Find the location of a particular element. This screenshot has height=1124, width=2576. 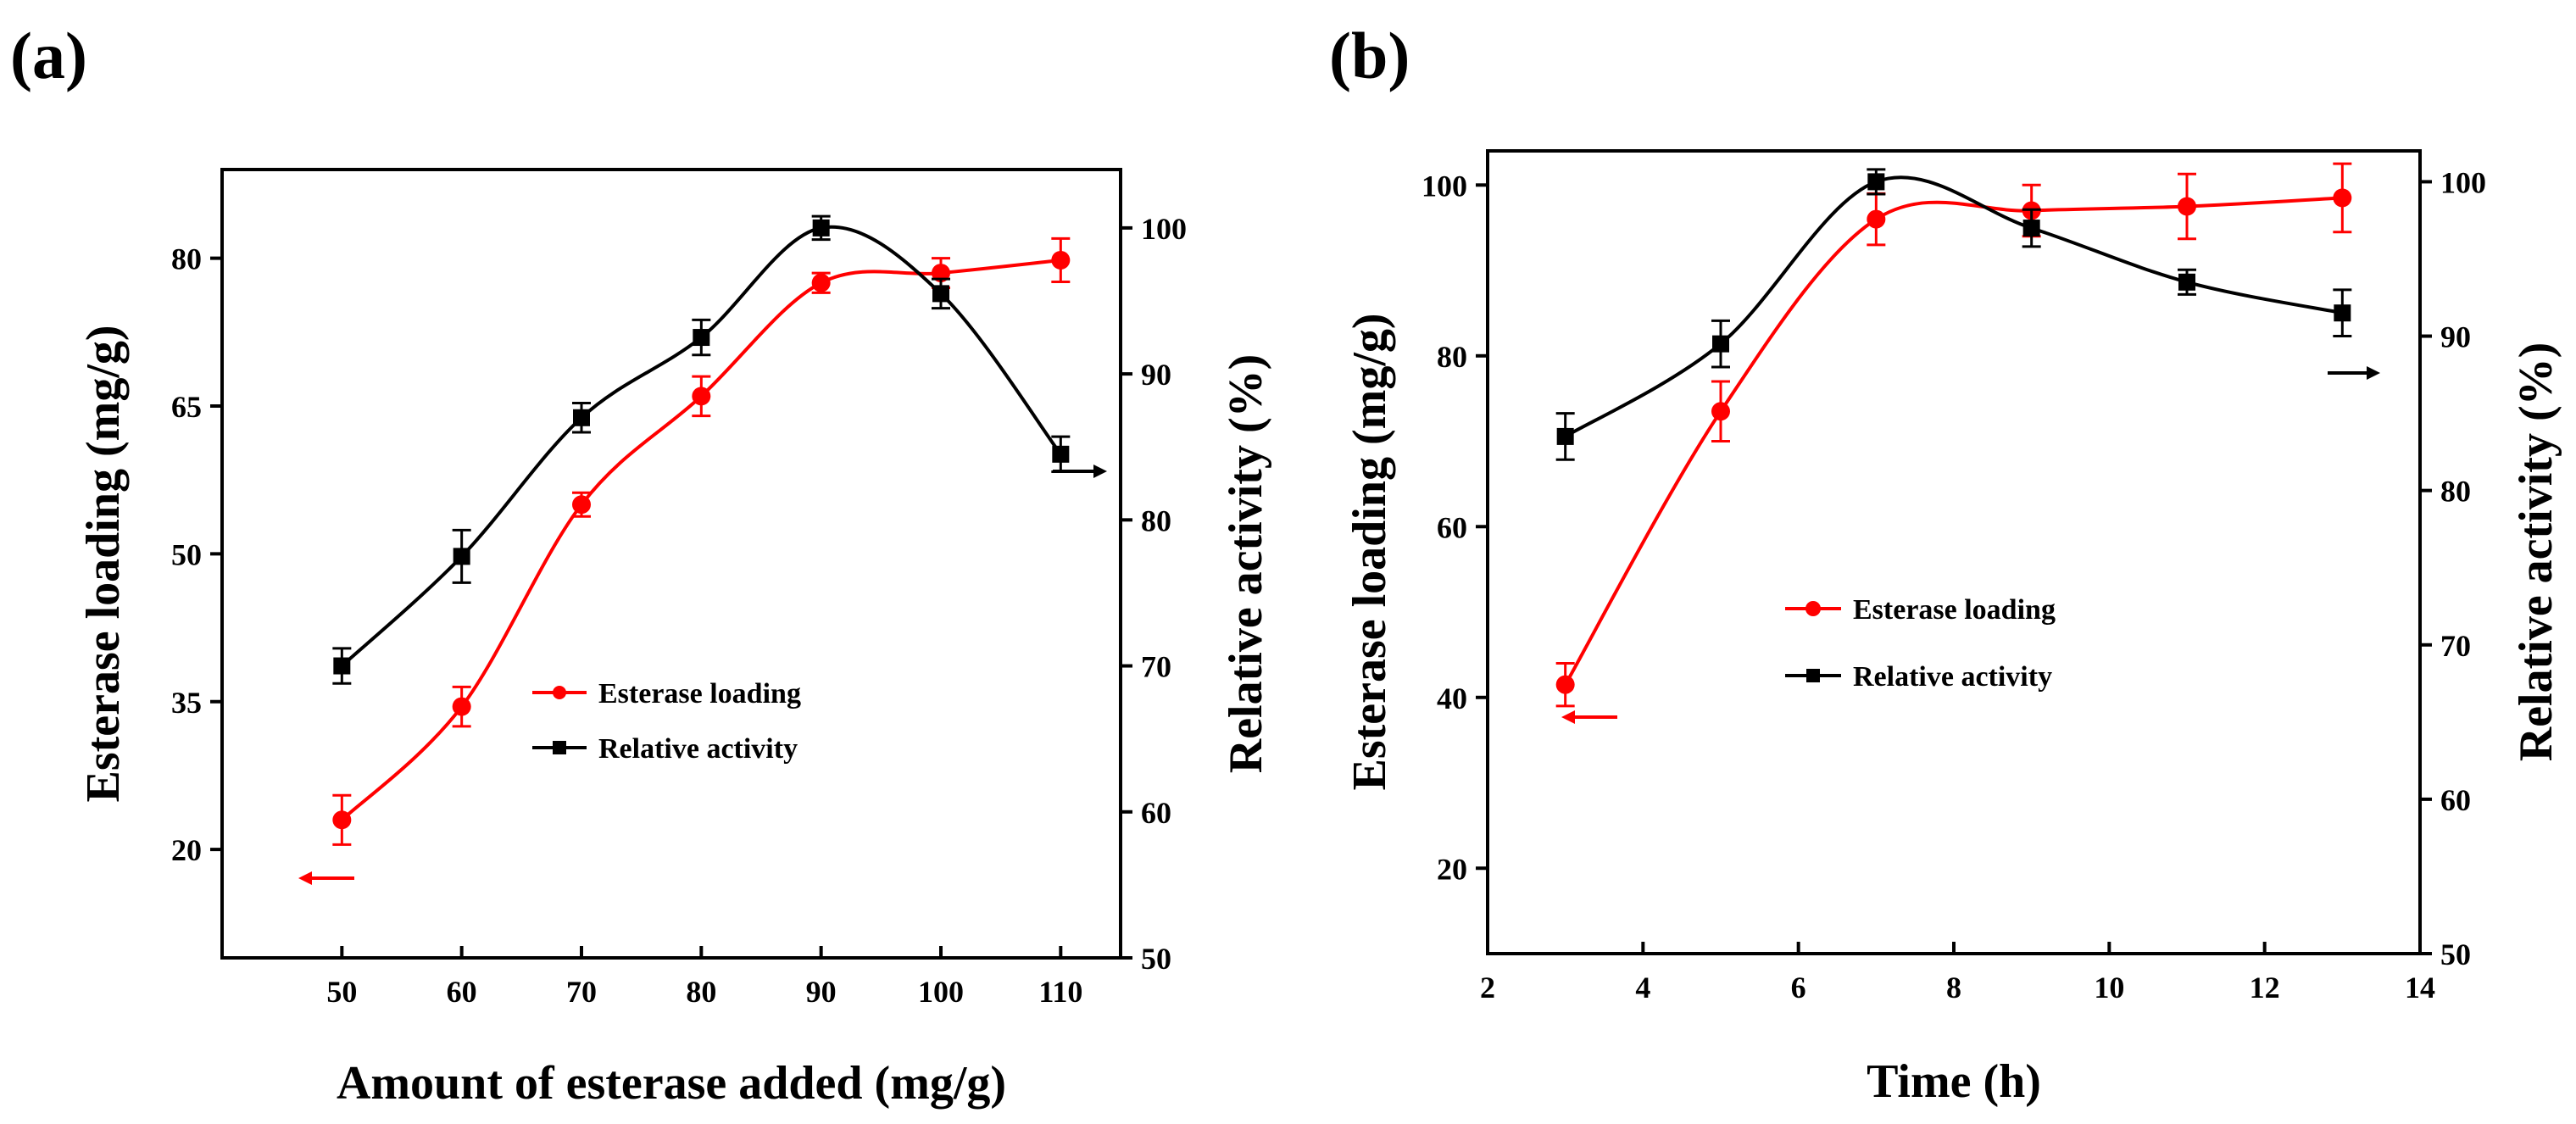

panel-a-x-tick-label: 110 is located at coordinates (1060, 992).